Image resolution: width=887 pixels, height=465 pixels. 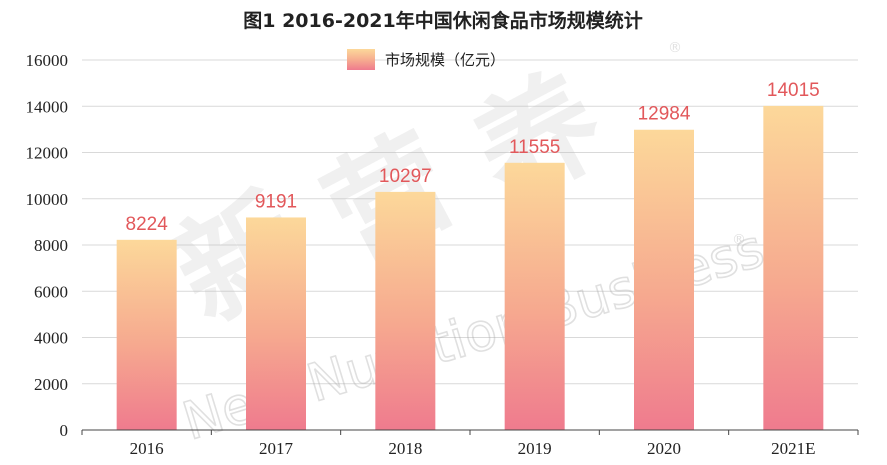 I want to click on chart-title: 图1 2016-2021年中国休闲食品市场规模统计, so click(x=442, y=20).